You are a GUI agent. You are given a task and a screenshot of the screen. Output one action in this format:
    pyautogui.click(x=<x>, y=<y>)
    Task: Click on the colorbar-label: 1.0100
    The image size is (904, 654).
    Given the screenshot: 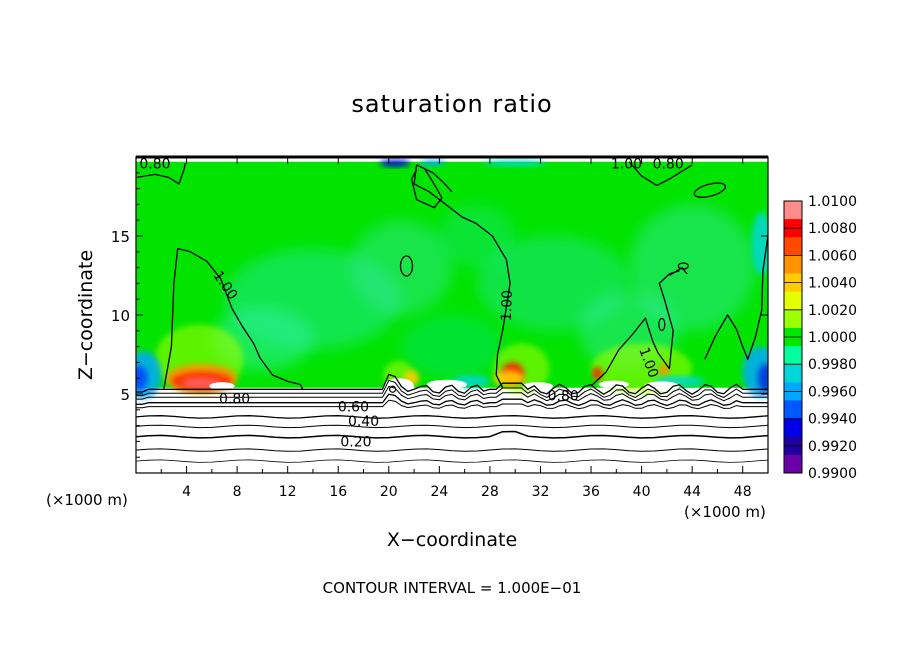 What is the action you would take?
    pyautogui.click(x=832, y=202)
    